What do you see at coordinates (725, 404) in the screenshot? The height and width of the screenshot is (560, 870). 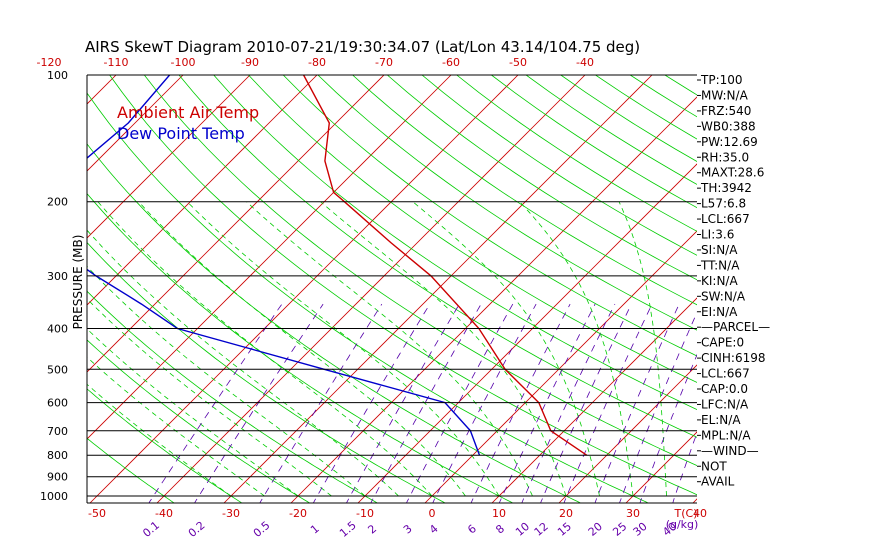 I see `stability-index-entry: LFC:N/A` at bounding box center [725, 404].